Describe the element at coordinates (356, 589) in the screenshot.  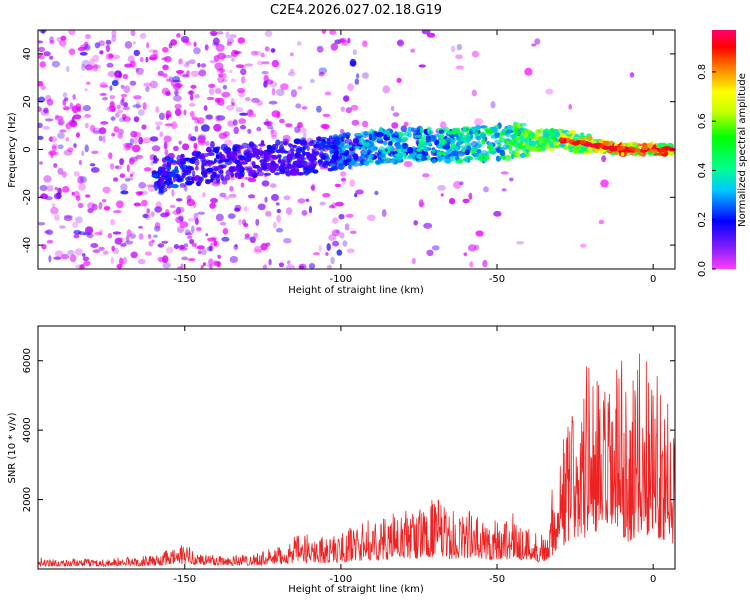
I see `snr-x-label: Height of straight line (km)` at that location.